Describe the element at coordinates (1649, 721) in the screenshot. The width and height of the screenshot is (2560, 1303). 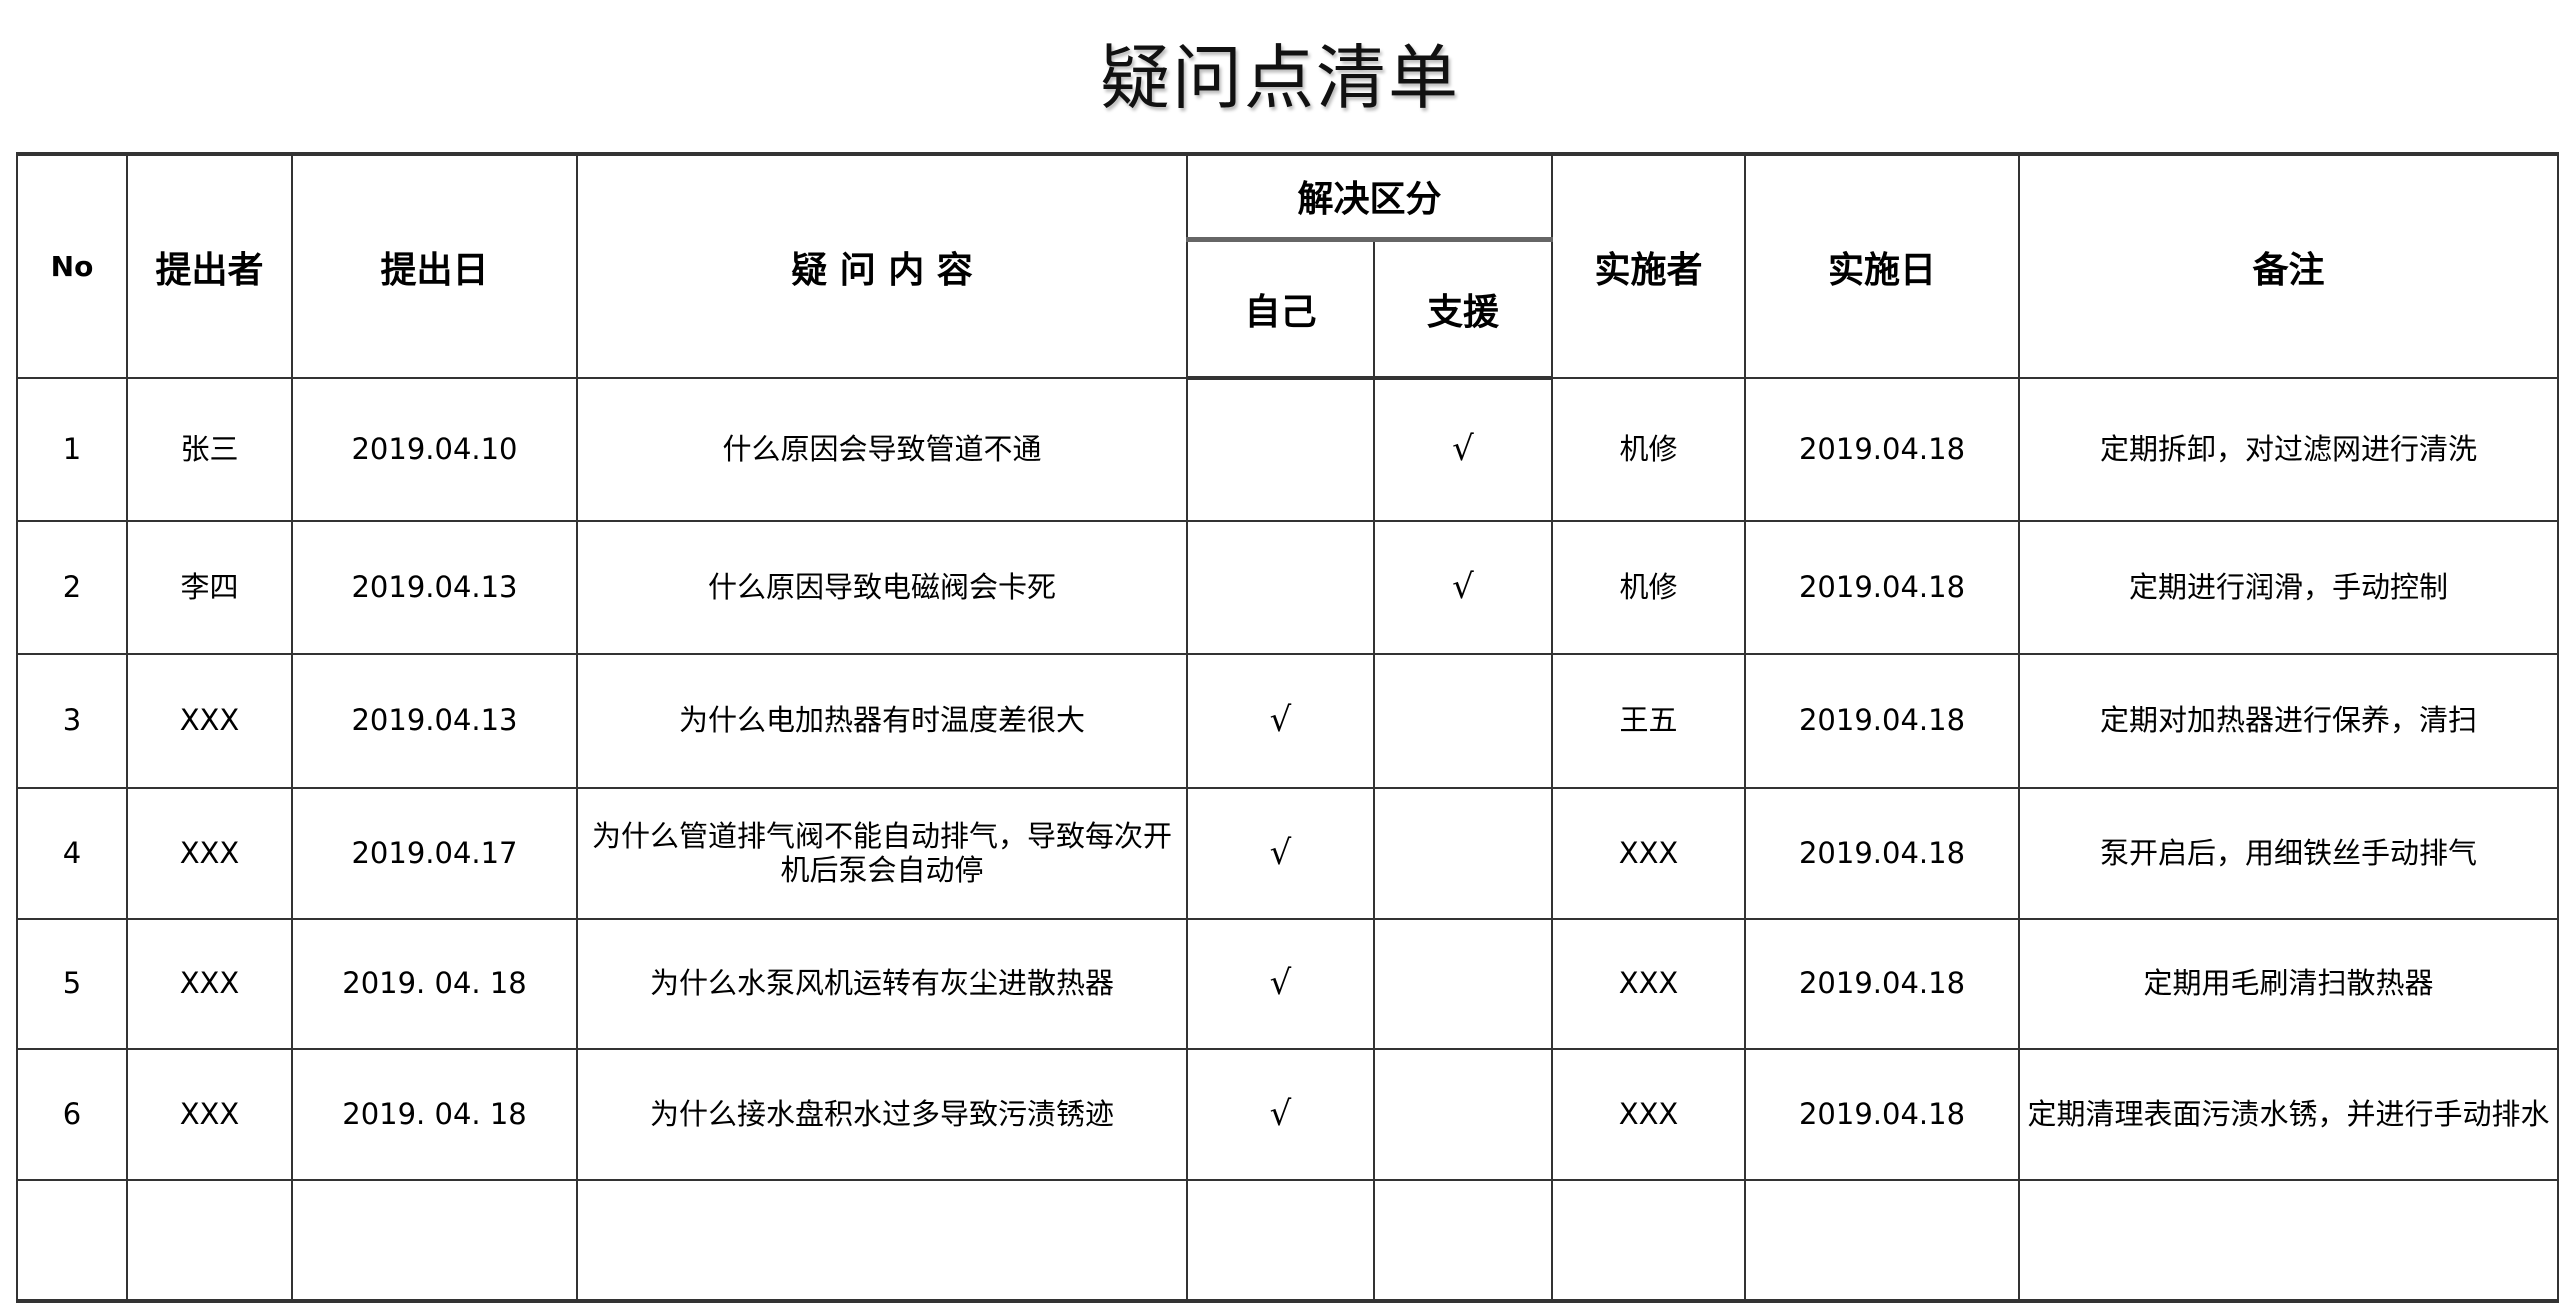
I see `cell-implementer: 王五` at that location.